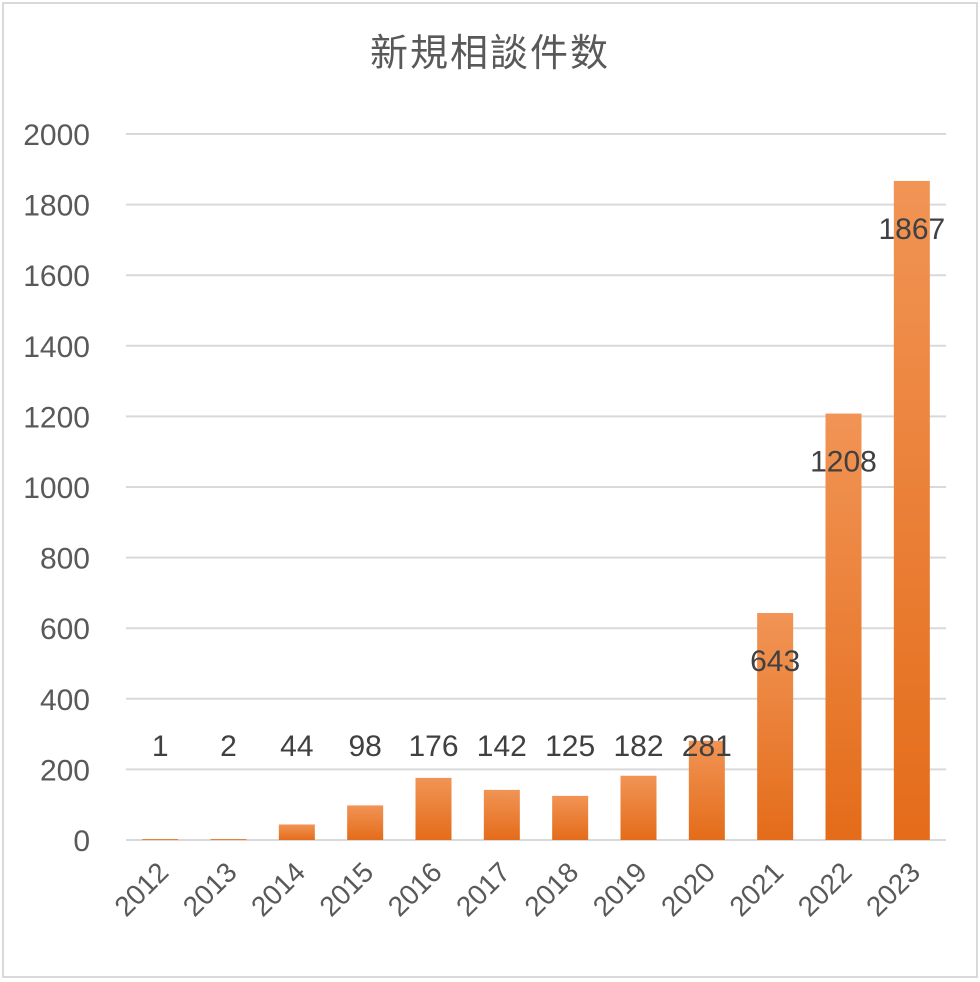 The height and width of the screenshot is (982, 980). What do you see at coordinates (551, 889) in the screenshot?
I see `x-tick-label: 2018` at bounding box center [551, 889].